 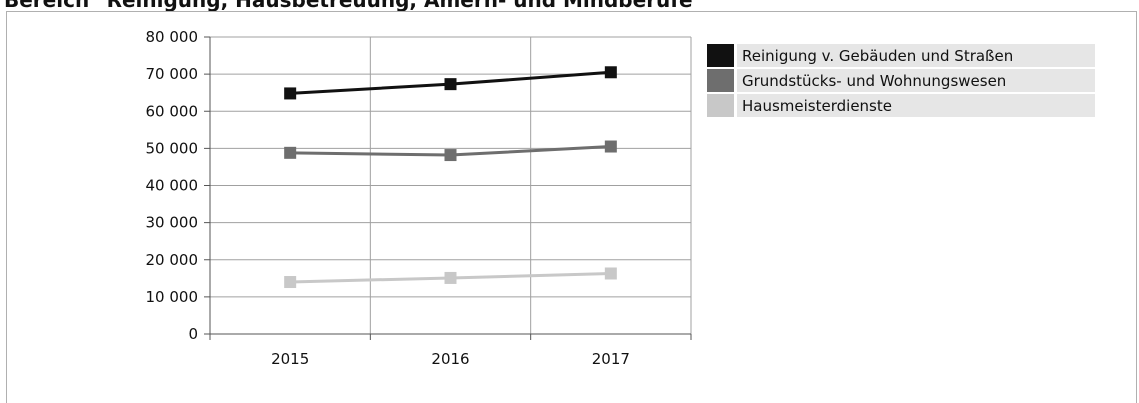 I want to click on y-tick-label: 80 000, so click(x=172, y=37).